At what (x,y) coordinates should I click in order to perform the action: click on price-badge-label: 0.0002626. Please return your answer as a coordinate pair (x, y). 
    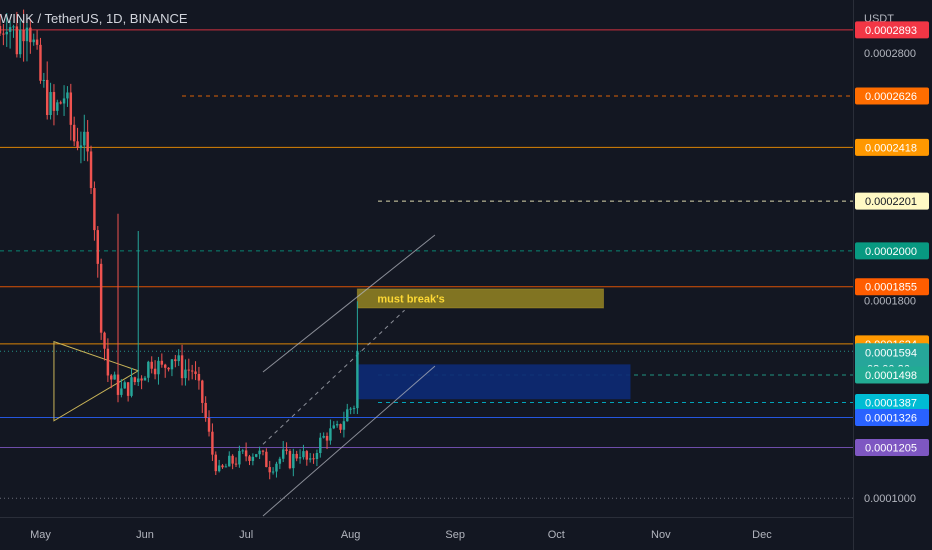
    Looking at the image, I should click on (891, 97).